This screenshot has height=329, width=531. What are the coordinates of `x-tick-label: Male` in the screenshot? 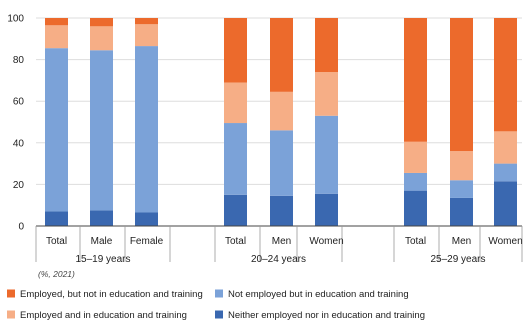 It's located at (102, 241).